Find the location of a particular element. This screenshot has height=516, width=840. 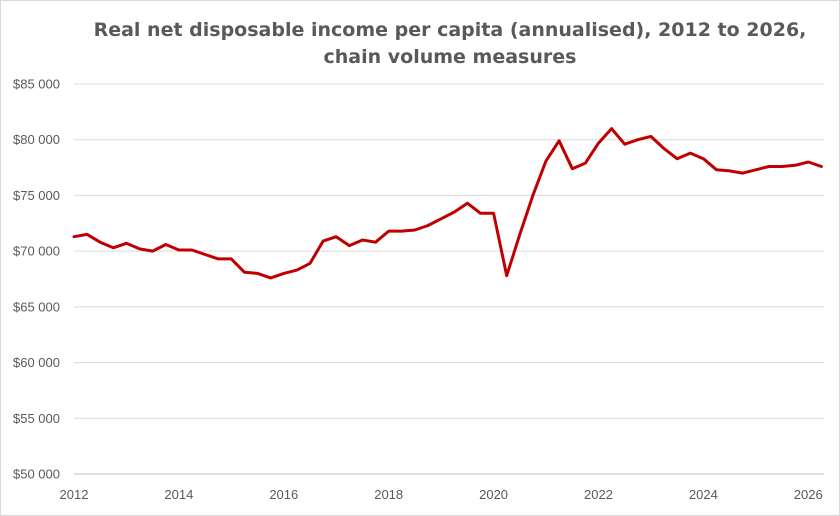

x-tick-label: 2026 is located at coordinates (808, 494).